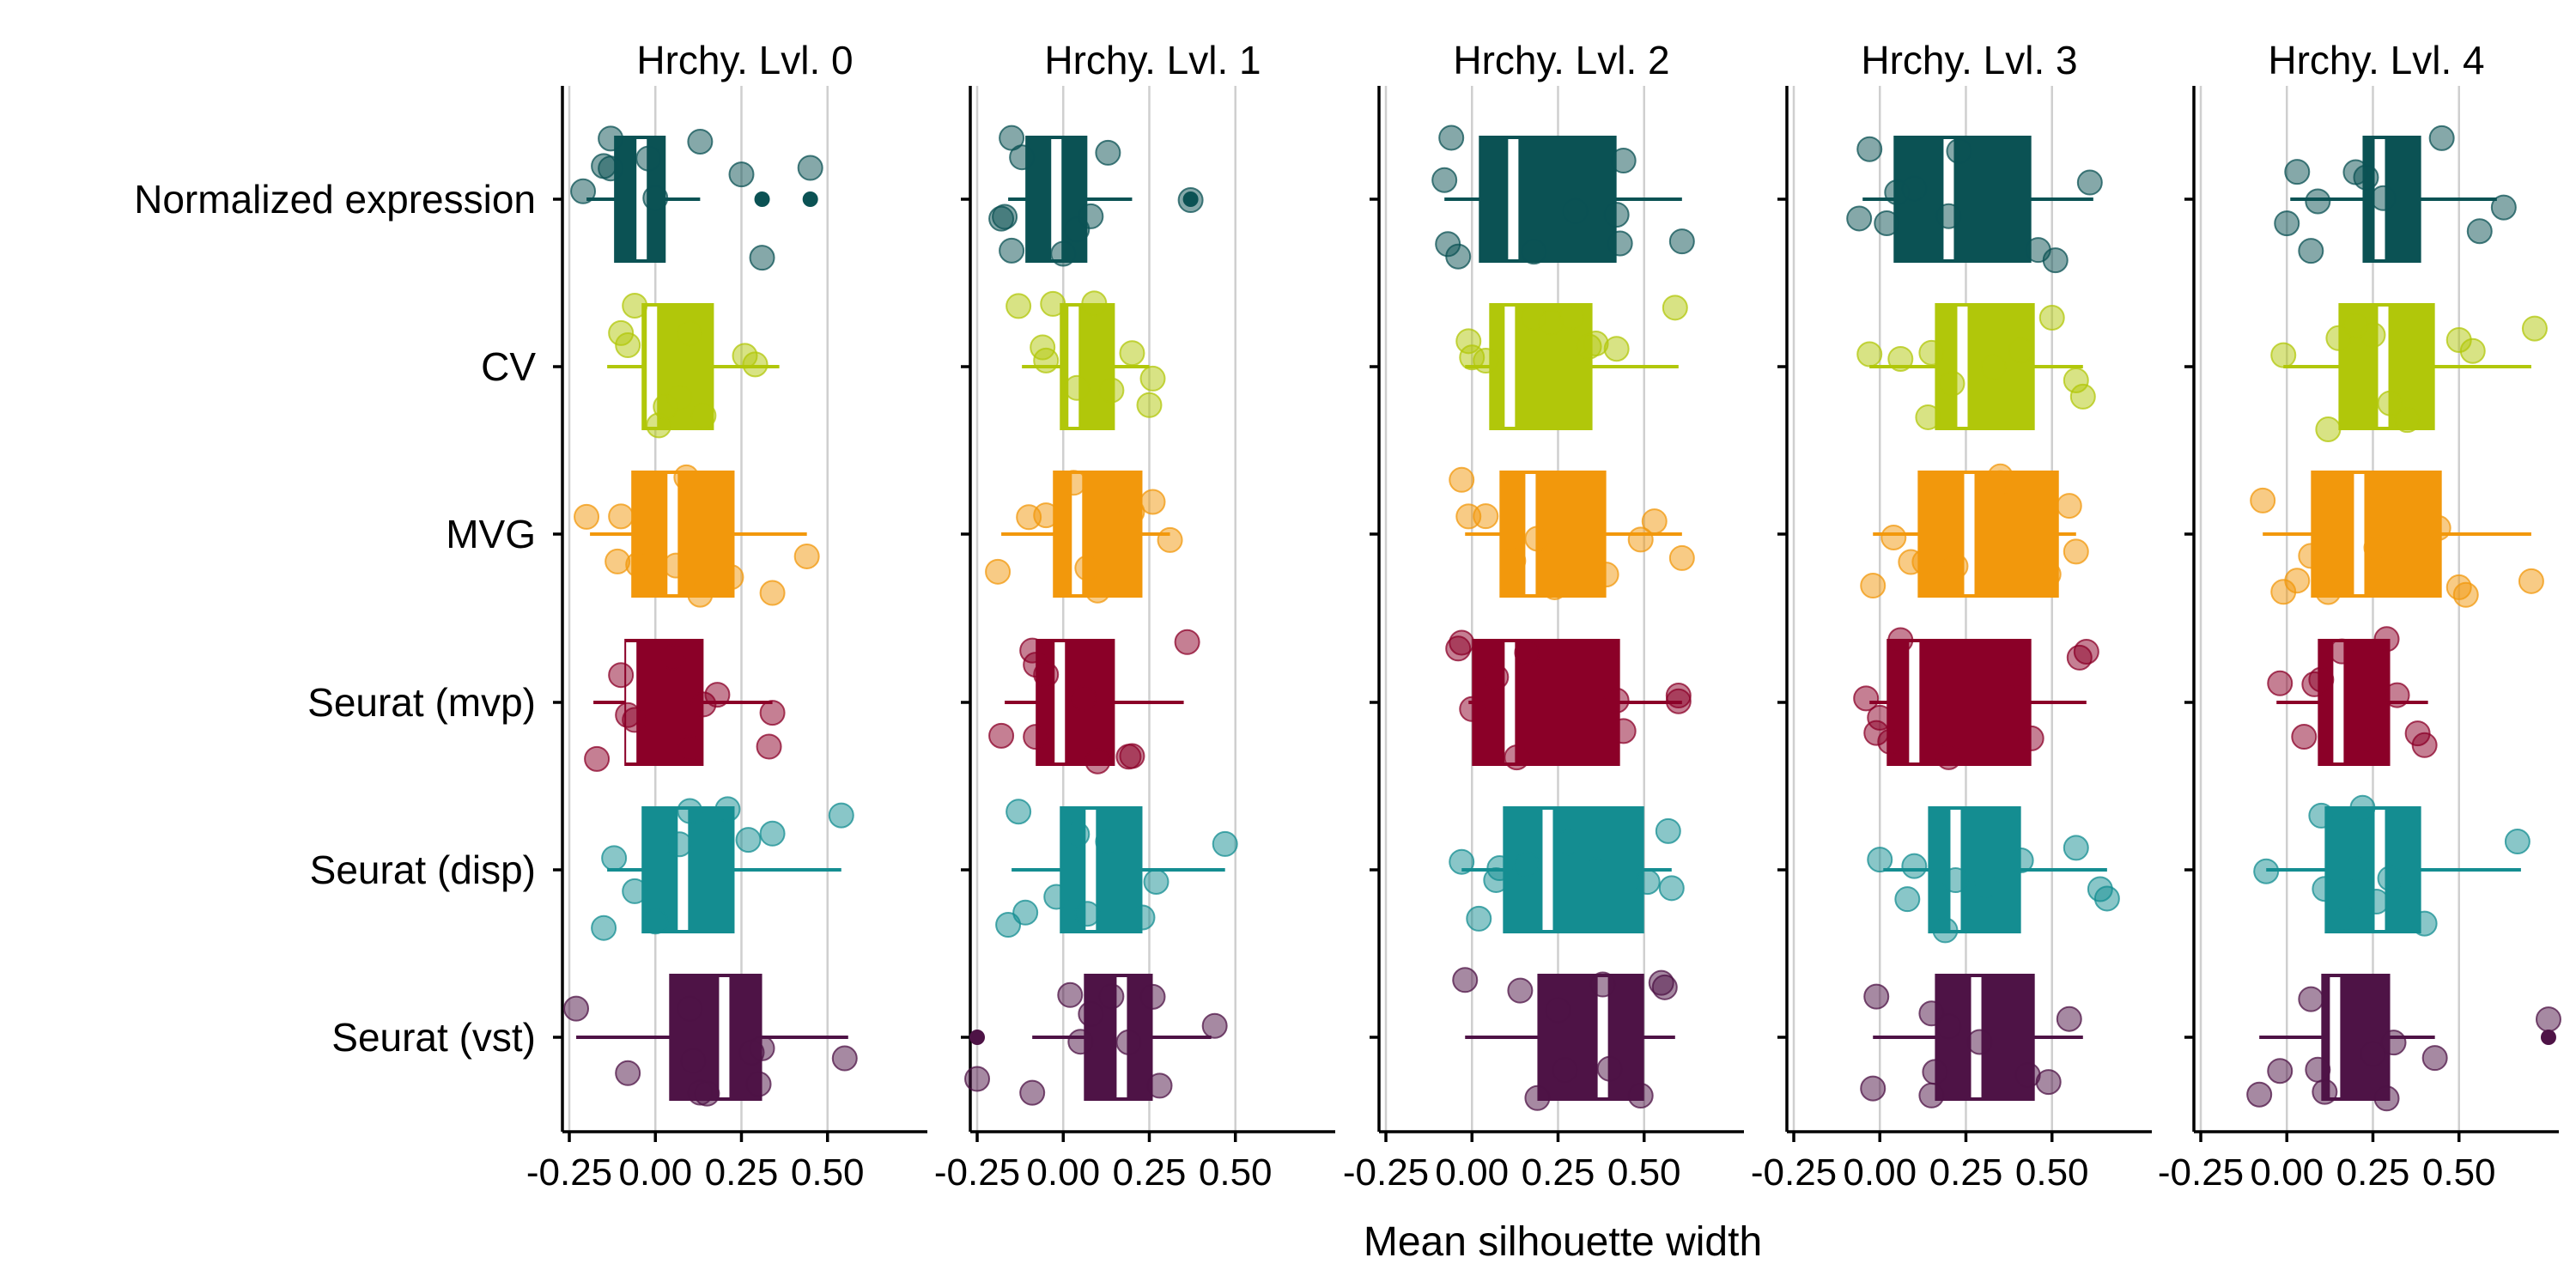  What do you see at coordinates (1969, 60) in the screenshot?
I see `facet-title: Hrchy. Lvl. 3` at bounding box center [1969, 60].